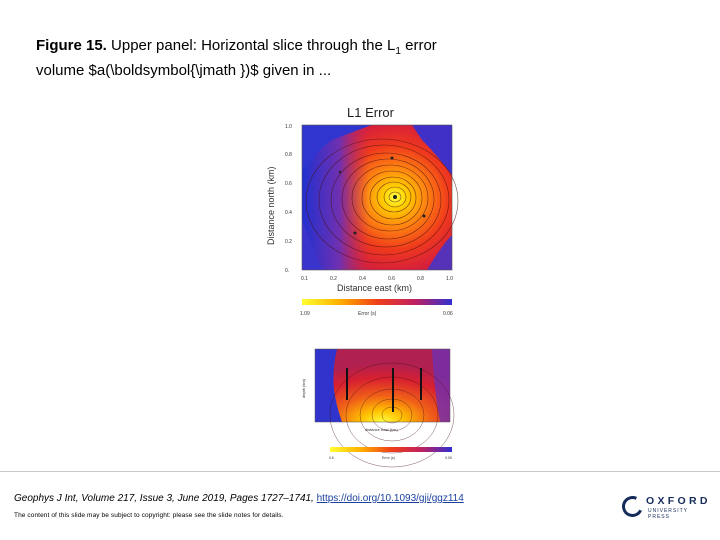  Describe the element at coordinates (420, 279) in the screenshot. I see `upper-x-tick: 0.8` at that location.